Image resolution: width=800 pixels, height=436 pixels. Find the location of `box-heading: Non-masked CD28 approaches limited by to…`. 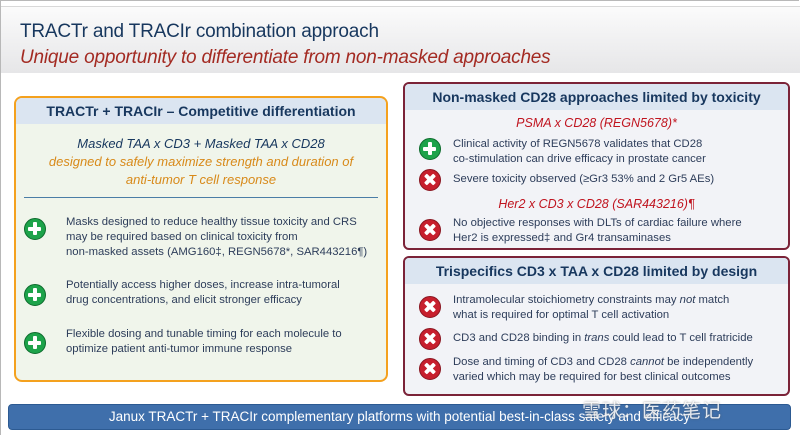

box-heading: Non-masked CD28 approaches limited by to… is located at coordinates (596, 97).